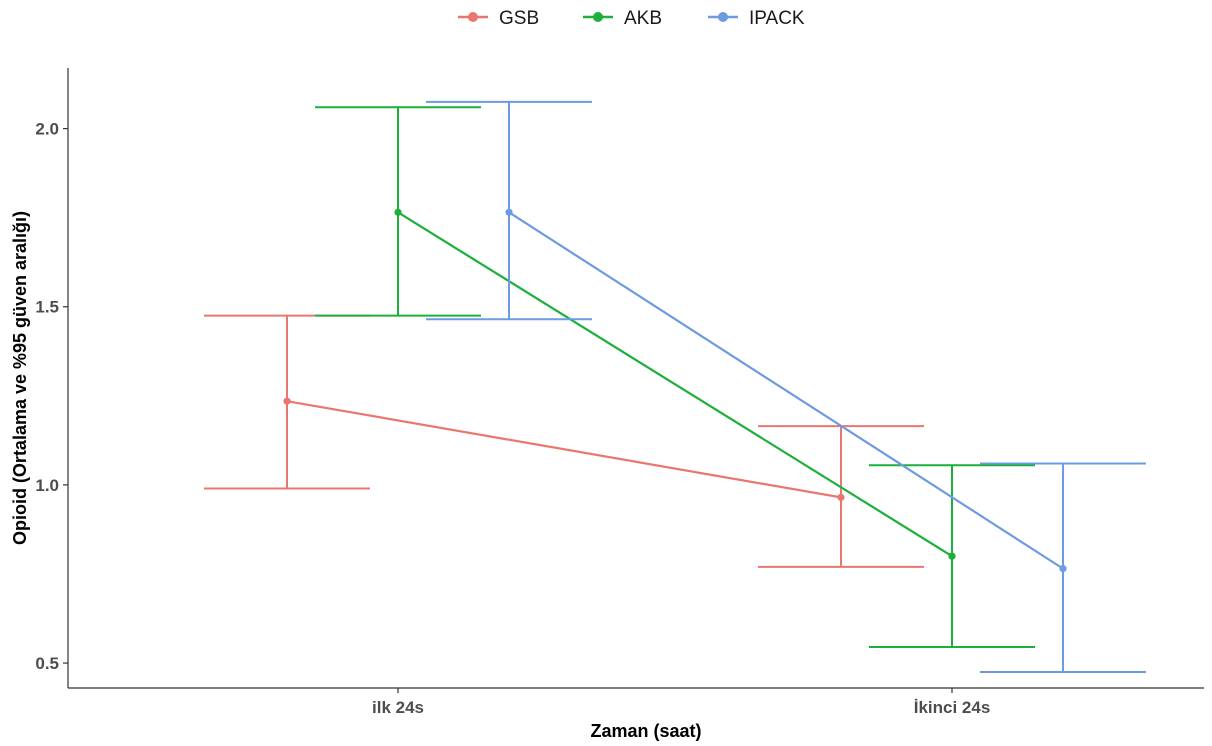 The height and width of the screenshot is (746, 1212). I want to click on legend-item-gsb: GSB, so click(498, 18).